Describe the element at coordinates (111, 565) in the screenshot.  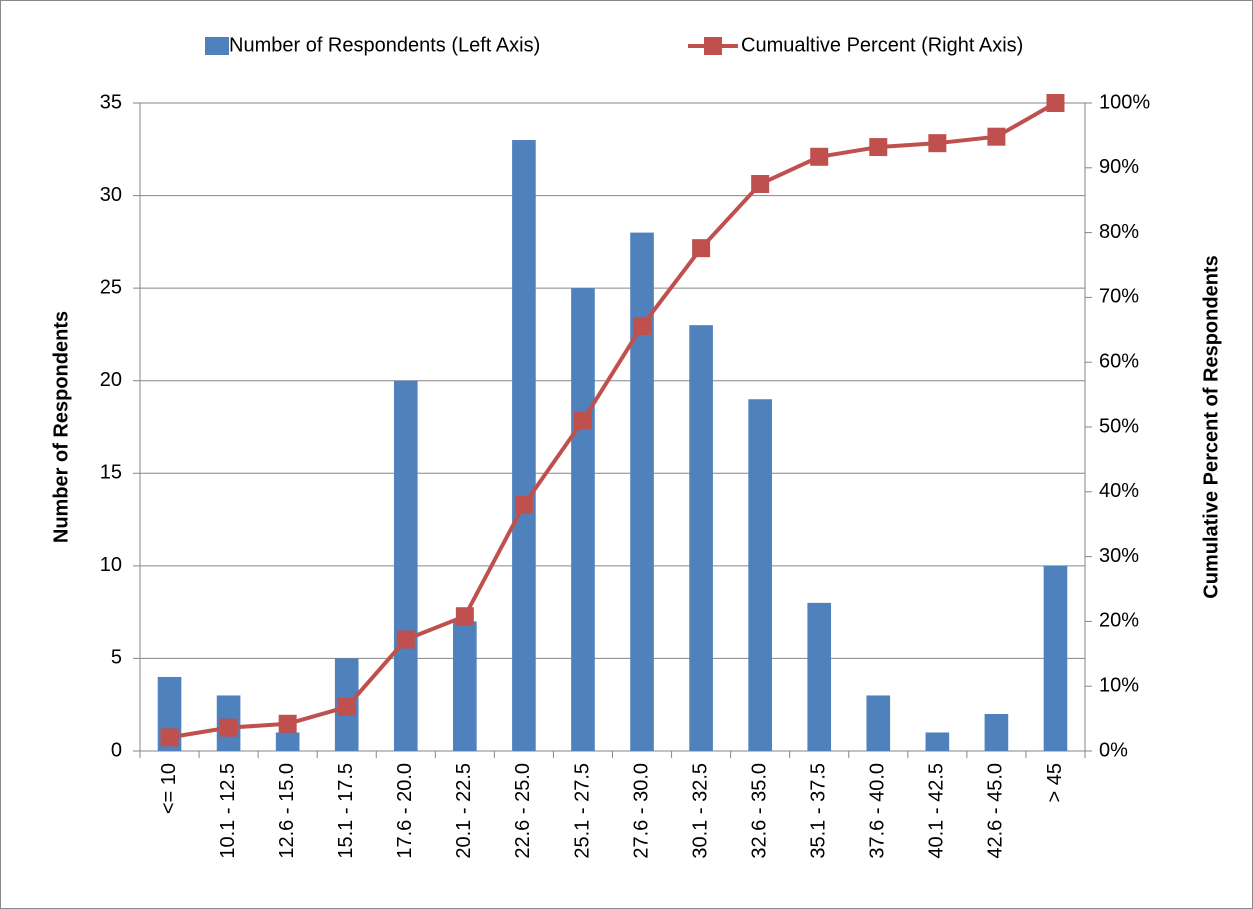
I see `y-tick-label: 10` at that location.